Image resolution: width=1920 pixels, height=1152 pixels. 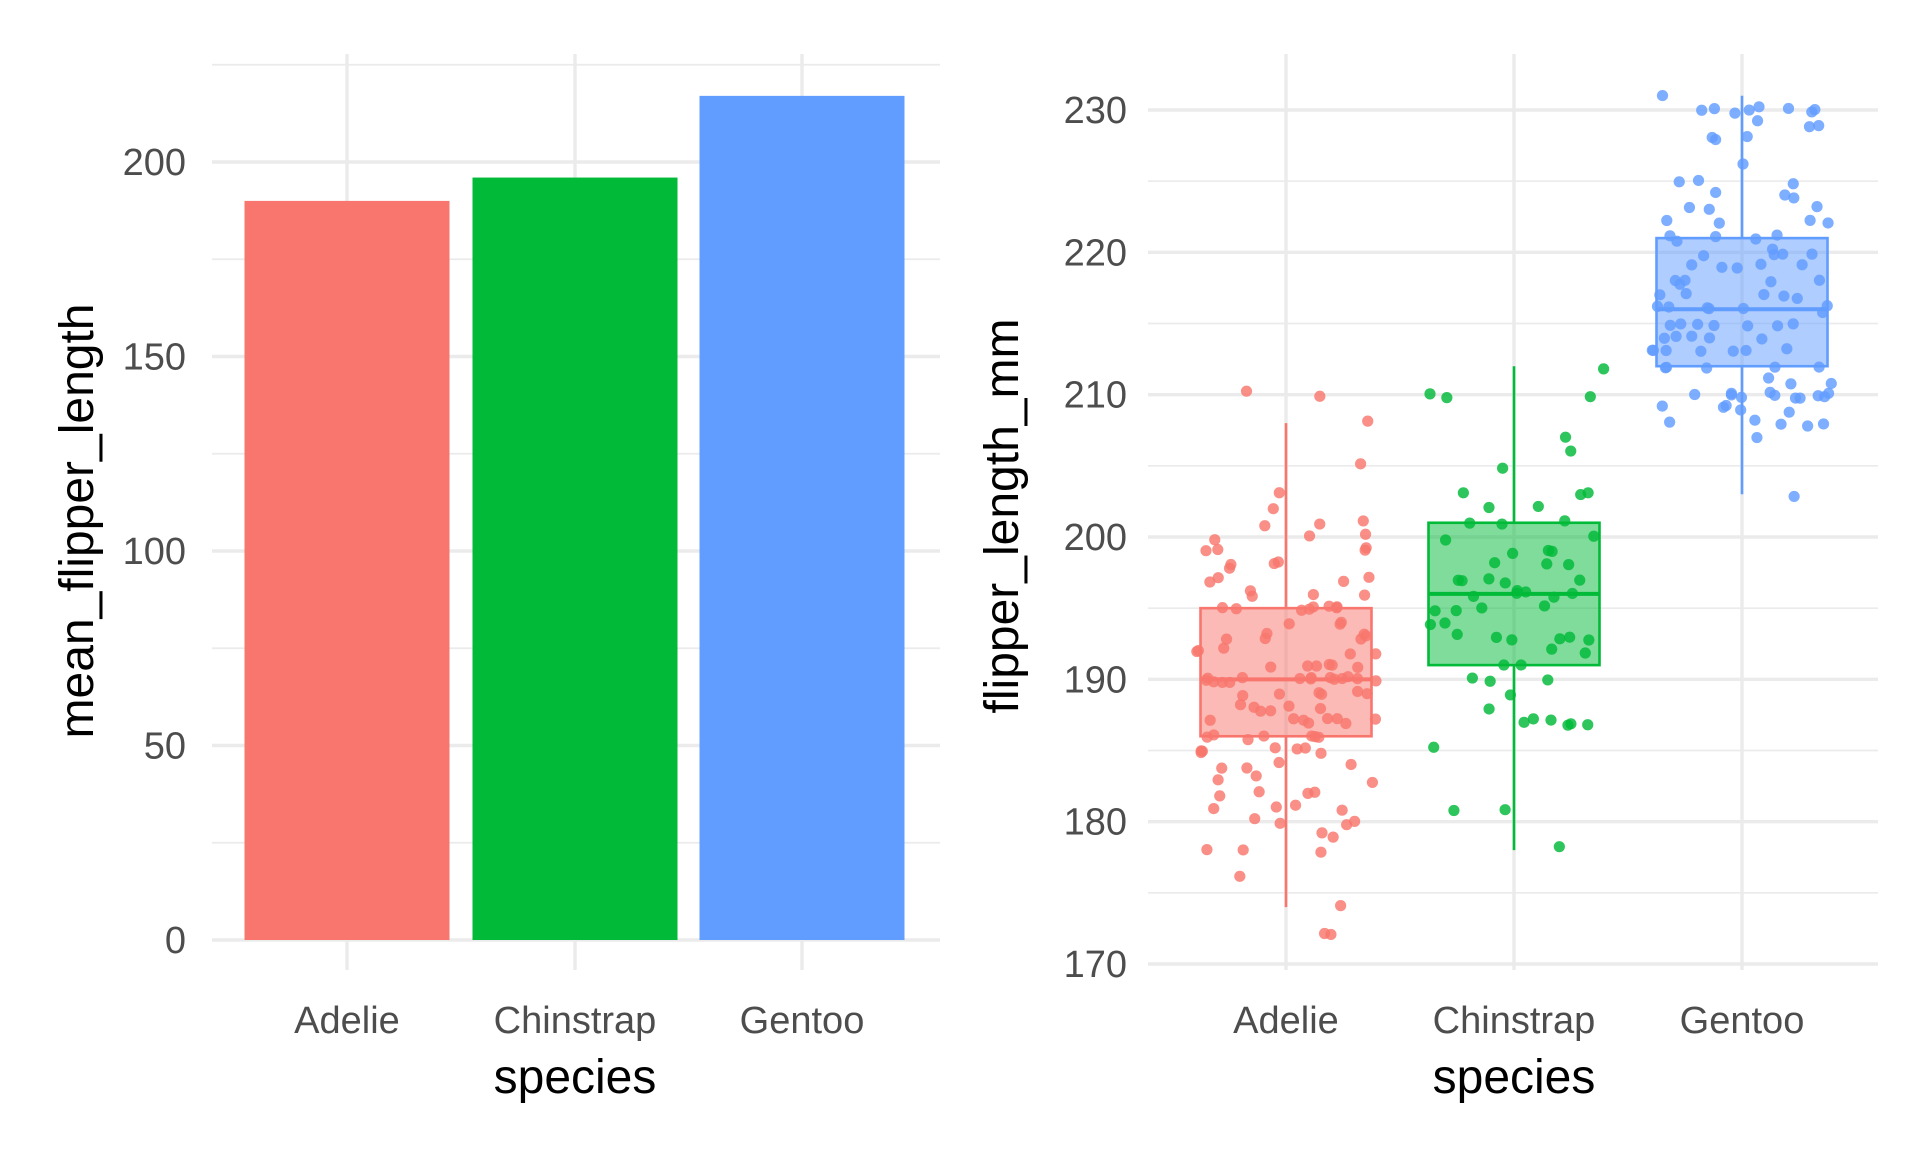 I want to click on y-tick-label: 100, so click(x=154, y=552).